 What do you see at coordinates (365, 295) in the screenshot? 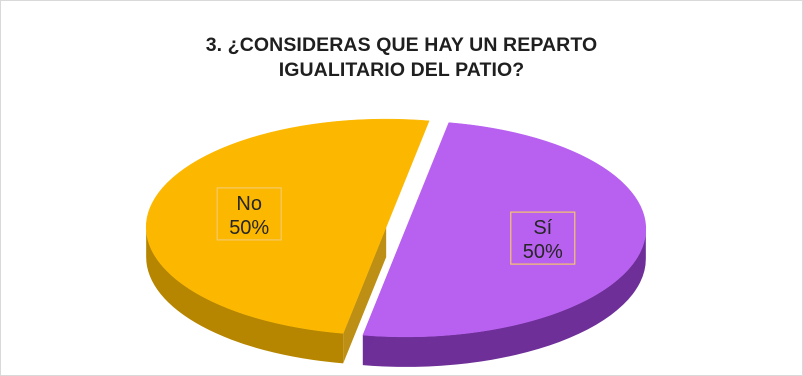
I see `pie-slice-face` at bounding box center [365, 295].